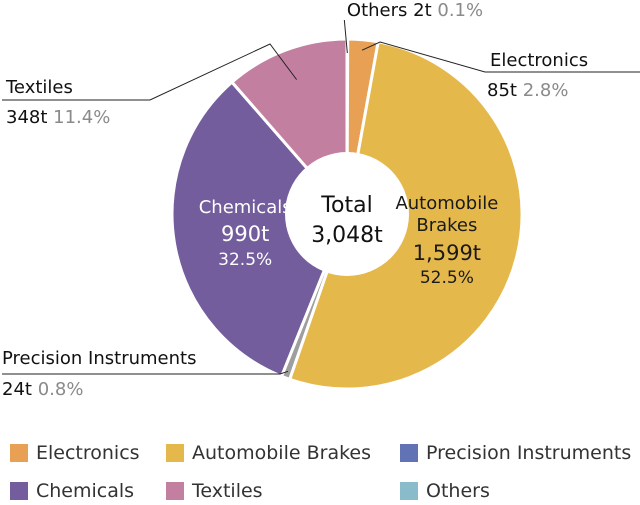 The height and width of the screenshot is (505, 640). I want to click on slice-percent-automobile-brakes: 52.5%, so click(447, 278).